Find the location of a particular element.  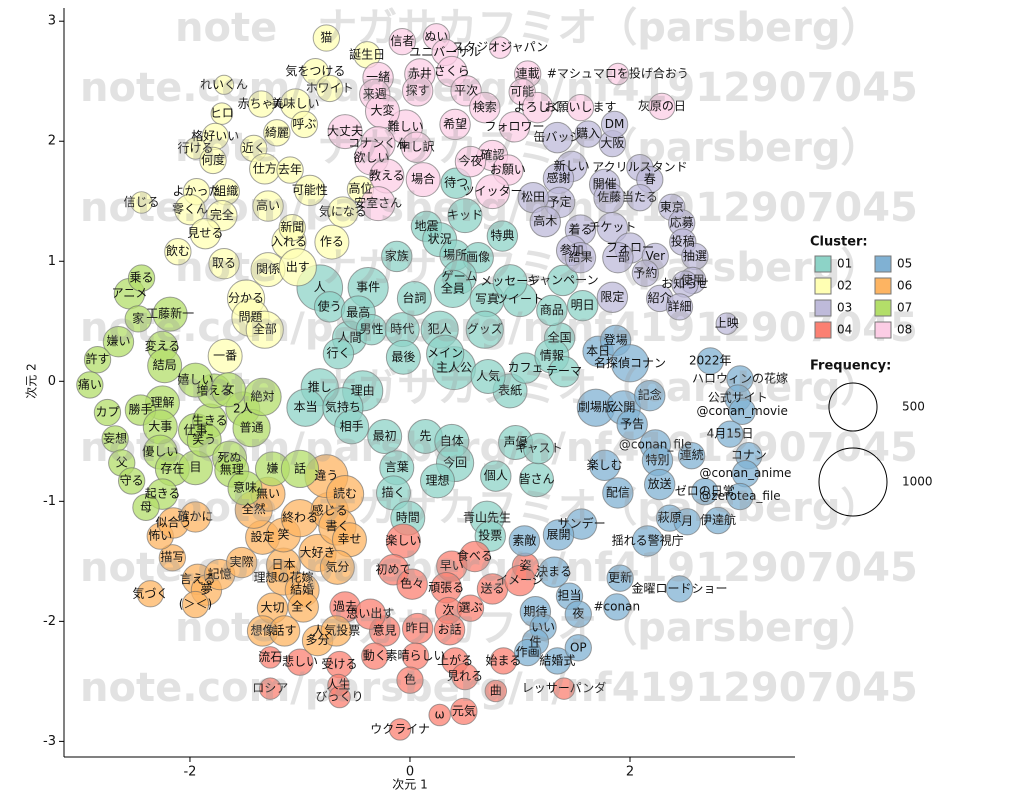

word-label: ヒロ is located at coordinates (222, 113).